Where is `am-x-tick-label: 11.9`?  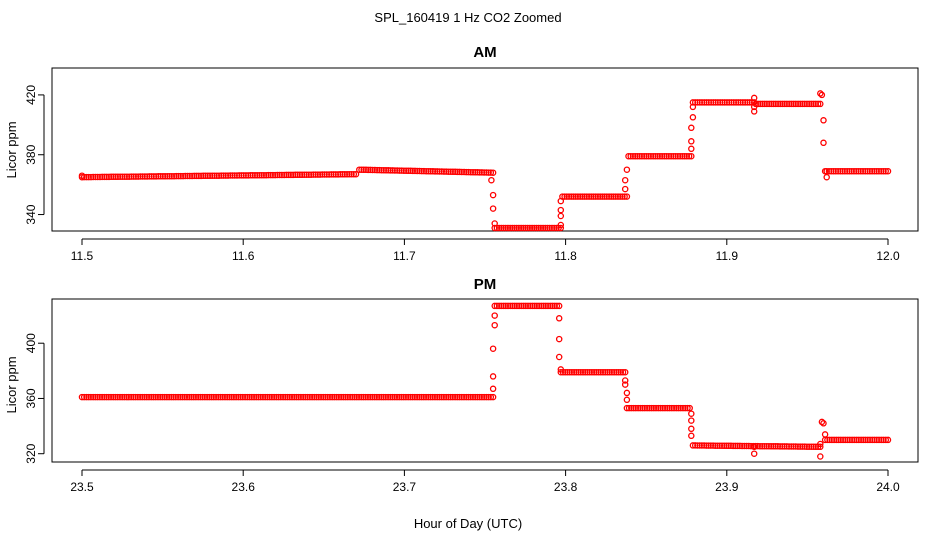 am-x-tick-label: 11.9 is located at coordinates (727, 256).